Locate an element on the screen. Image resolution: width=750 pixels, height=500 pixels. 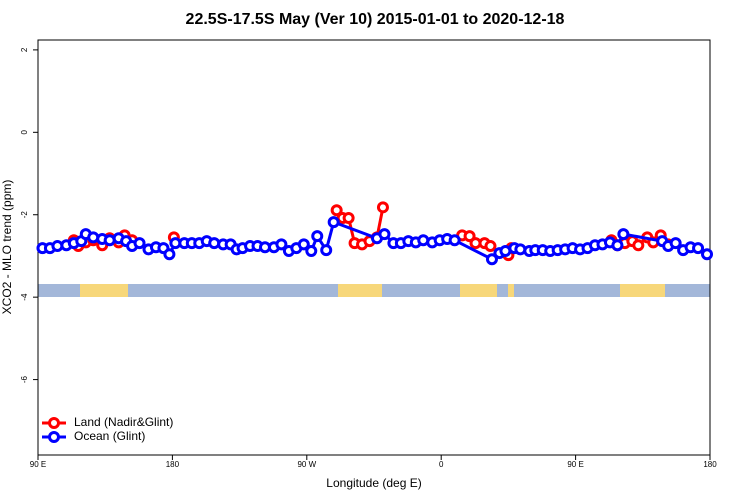
y-tick-label: 0 is located at coordinates (24, 132).